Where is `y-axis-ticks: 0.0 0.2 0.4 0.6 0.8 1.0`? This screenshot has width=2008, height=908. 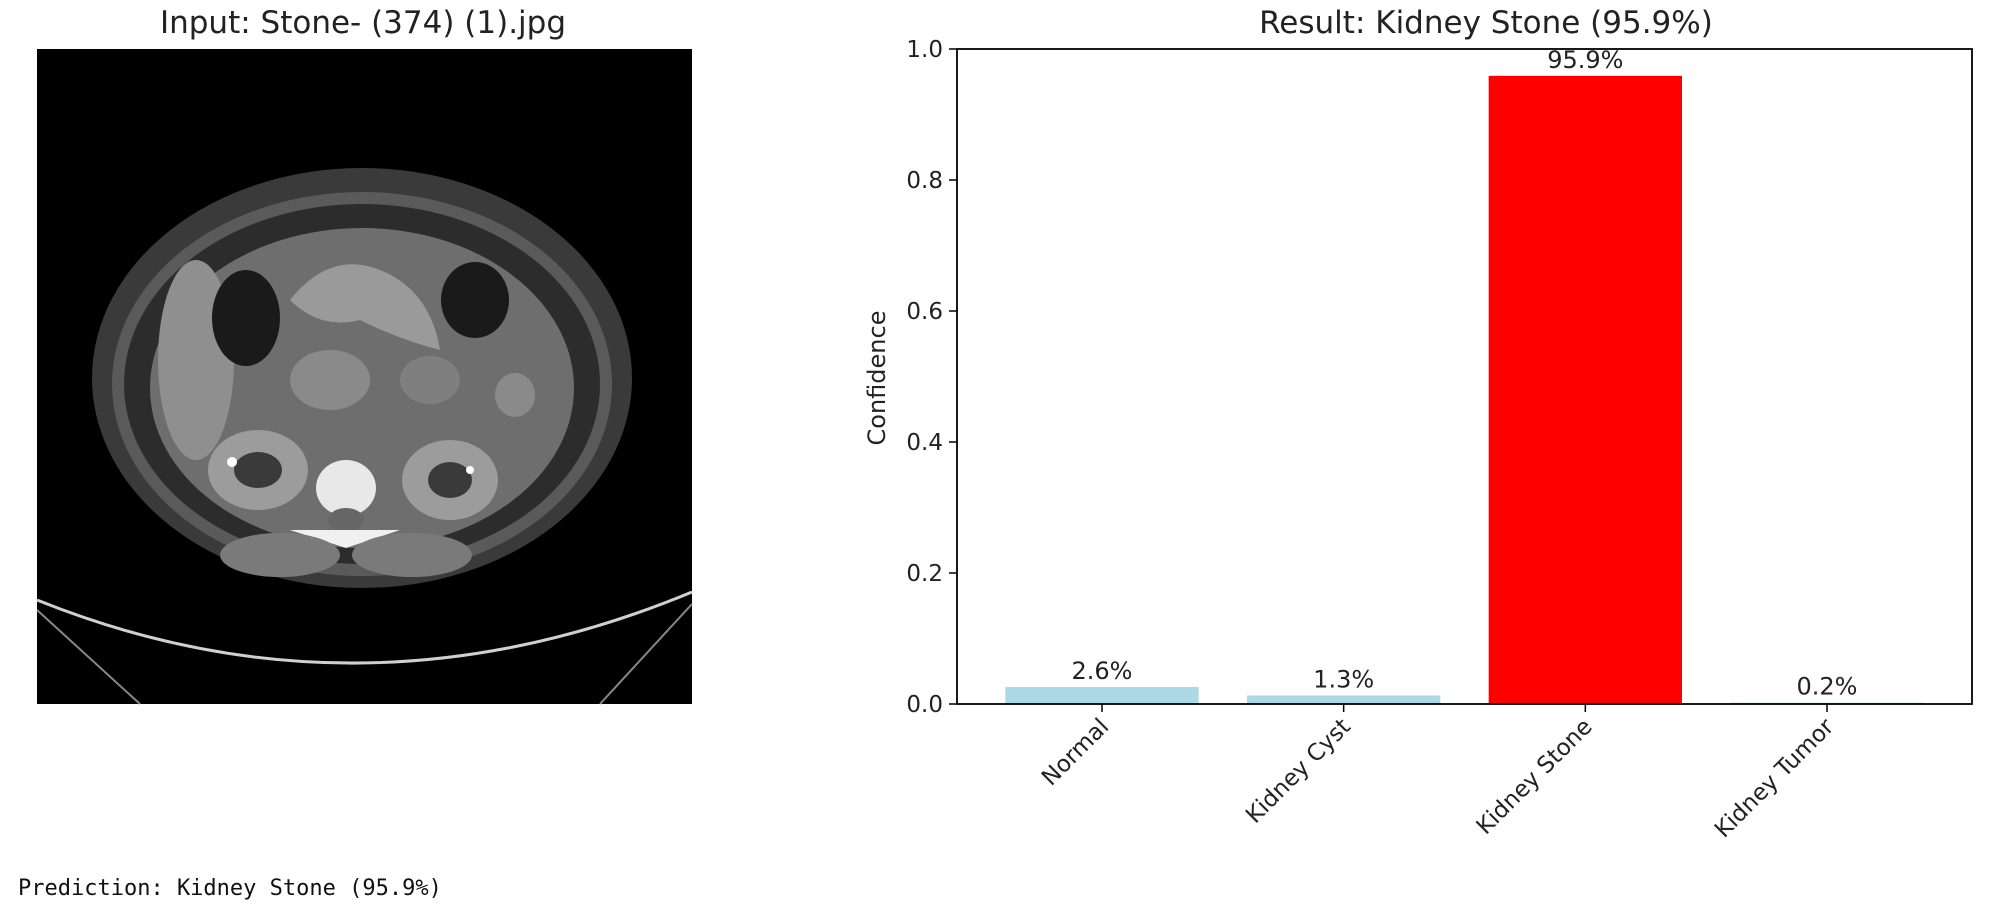
y-axis-ticks: 0.0 0.2 0.4 0.6 0.8 1.0 is located at coordinates (931, 377).